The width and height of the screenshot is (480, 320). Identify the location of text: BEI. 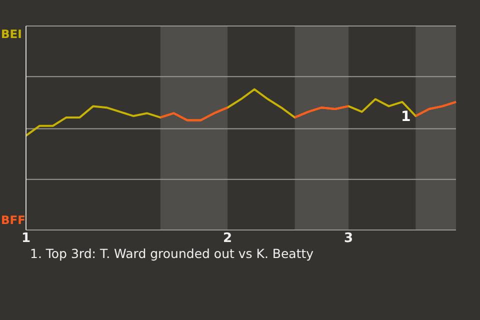
(11, 34).